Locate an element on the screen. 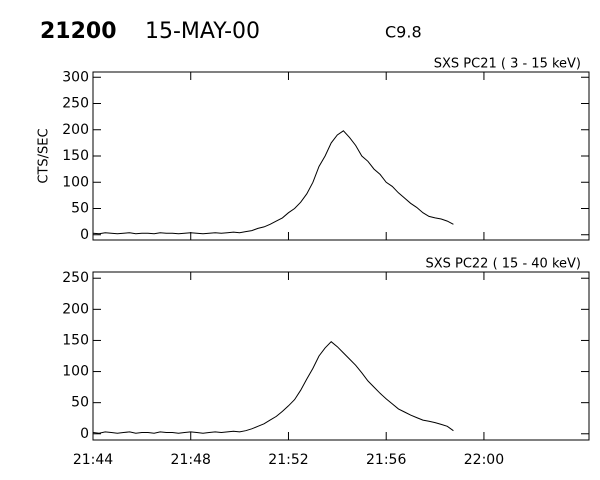 The image size is (600, 480). x-tick-label: 21:52 is located at coordinates (288, 460).